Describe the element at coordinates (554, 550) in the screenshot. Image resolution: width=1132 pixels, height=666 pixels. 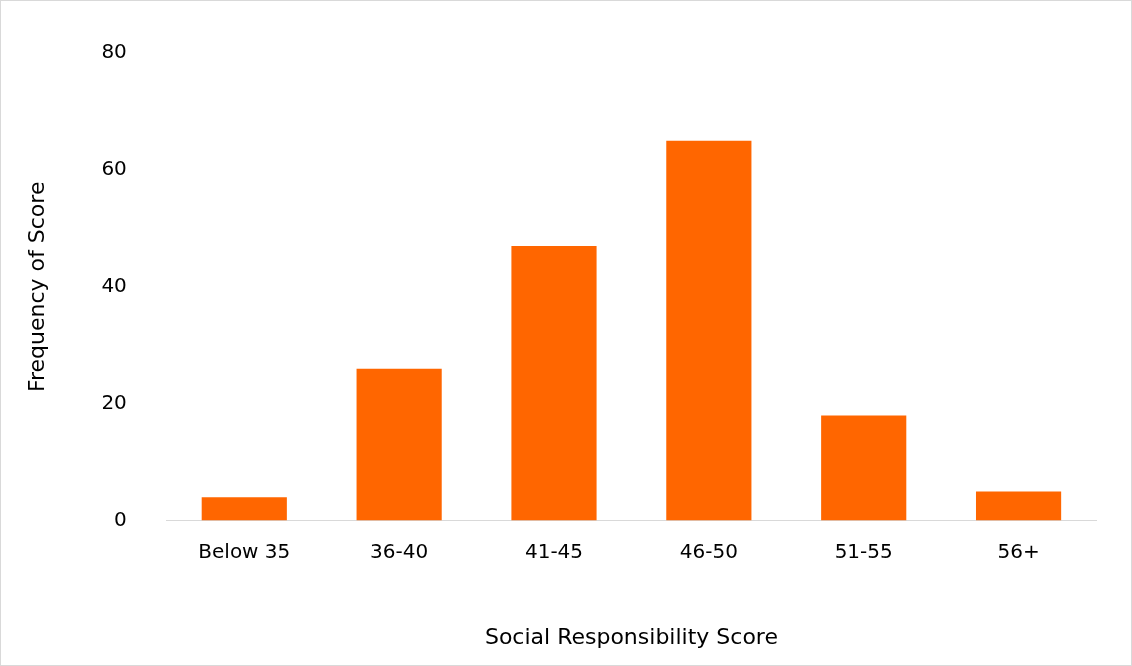
I see `x-tick-label: 41-45` at that location.